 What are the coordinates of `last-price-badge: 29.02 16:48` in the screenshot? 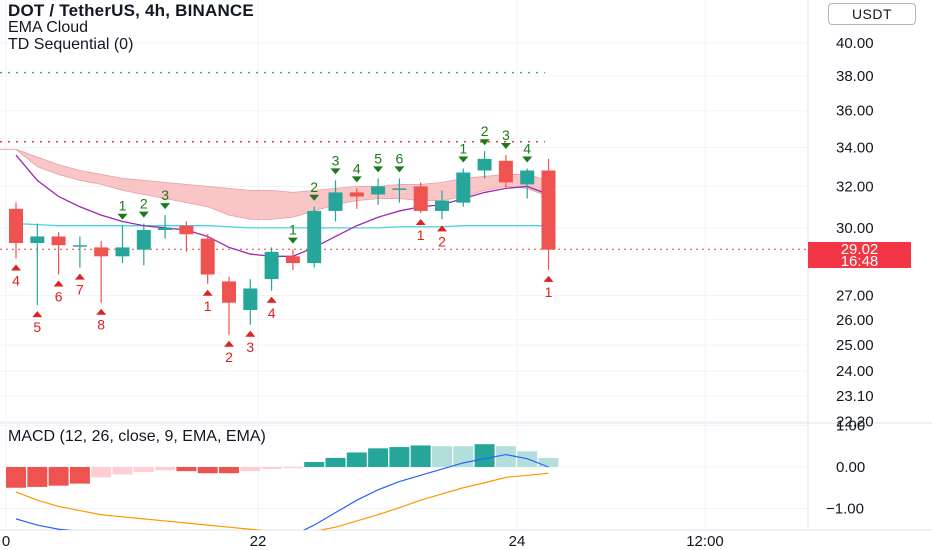 It's located at (859, 255).